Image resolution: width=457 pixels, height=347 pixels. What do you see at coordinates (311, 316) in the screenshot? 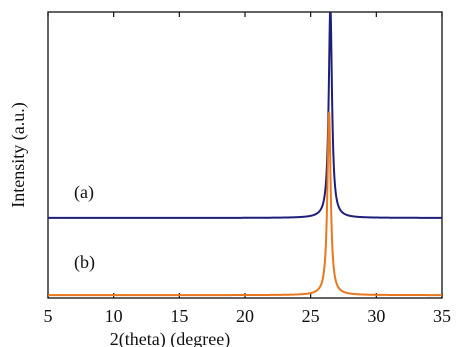
I see `x-tick-label: 25` at bounding box center [311, 316].